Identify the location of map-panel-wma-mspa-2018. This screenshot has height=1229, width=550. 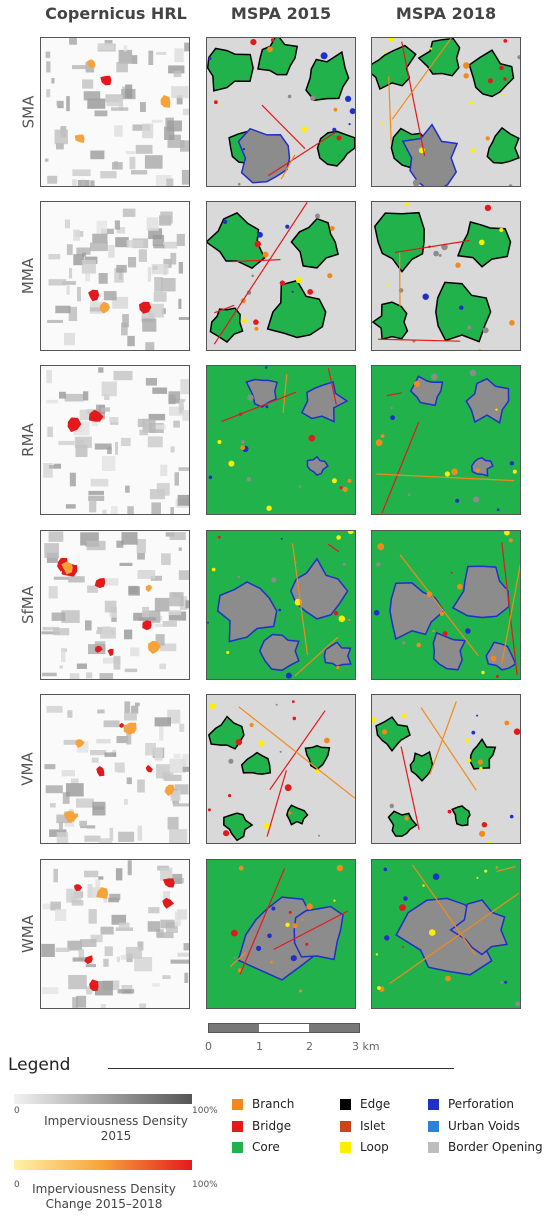
(446, 934).